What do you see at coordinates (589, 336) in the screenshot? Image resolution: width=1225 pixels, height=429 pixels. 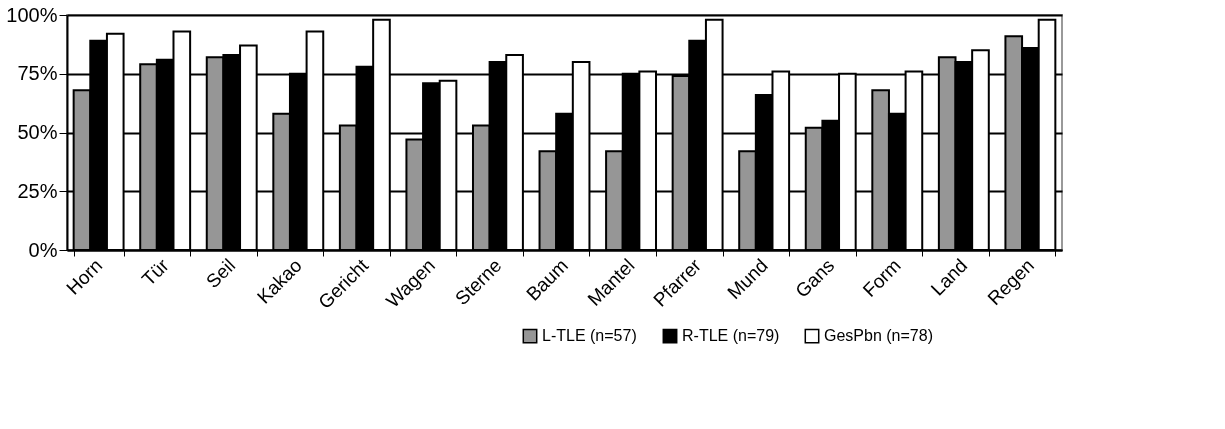 I see `legend-label: L-TLE (n=57)` at bounding box center [589, 336].